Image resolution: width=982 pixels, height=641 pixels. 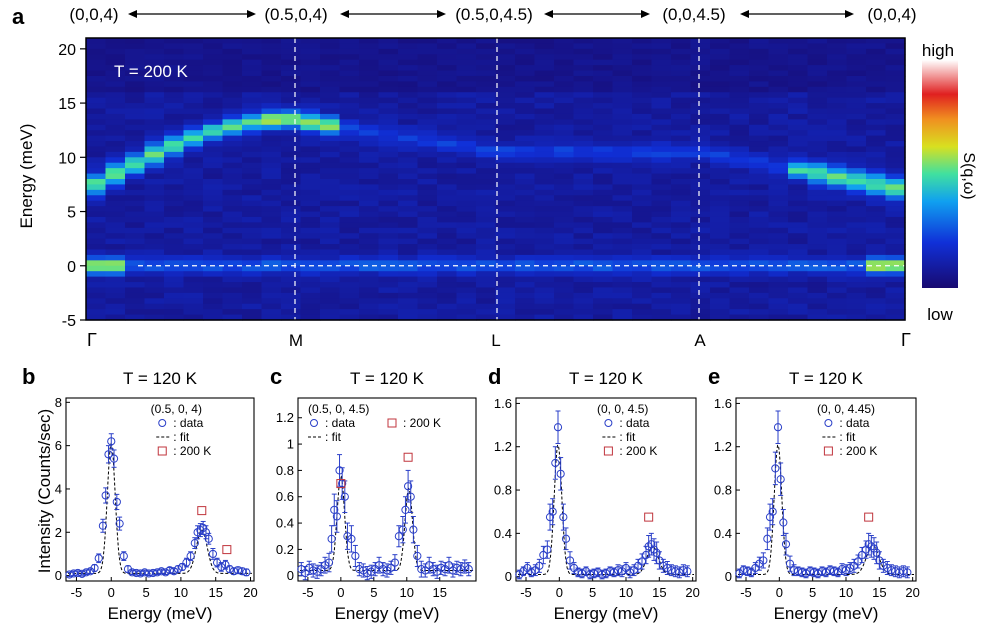 What do you see at coordinates (692, 592) in the screenshot?
I see `x-tick-label: 20` at bounding box center [692, 592].